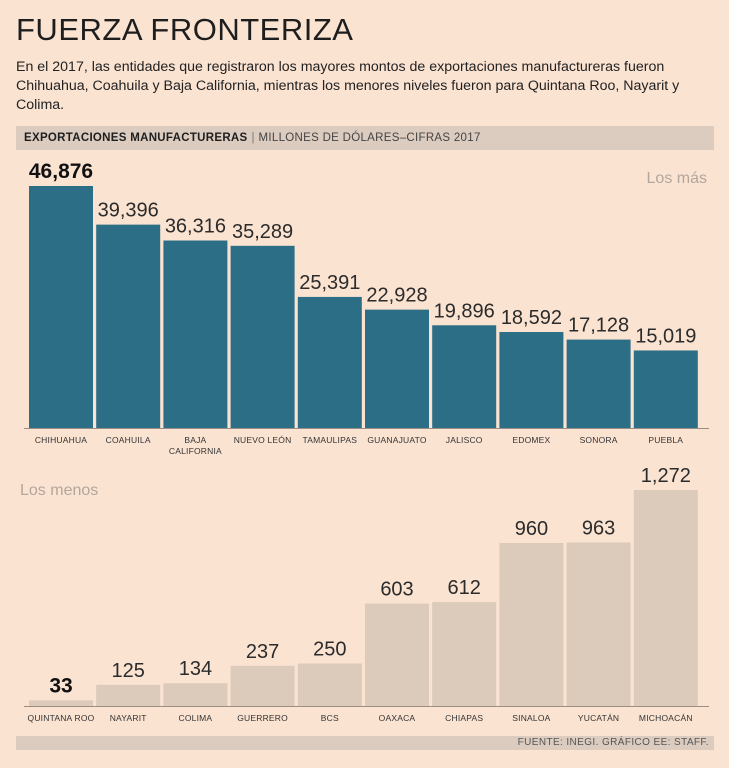 The image size is (729, 768). What do you see at coordinates (531, 318) in the screenshot?
I see `data-label: 18,592` at bounding box center [531, 318].